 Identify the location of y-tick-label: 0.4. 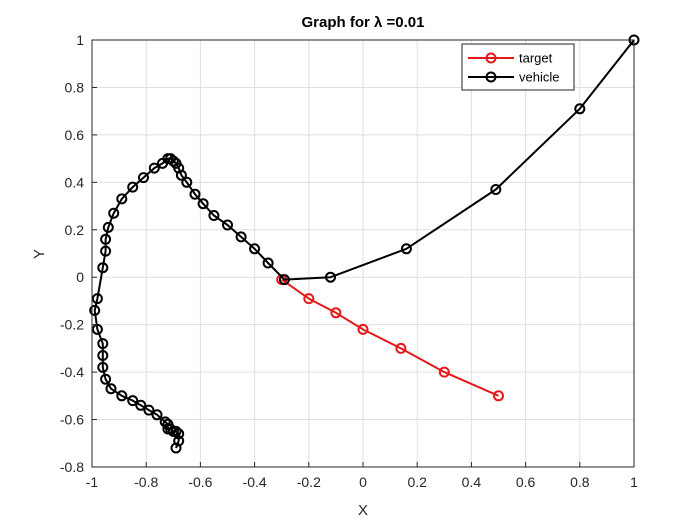
(75, 182).